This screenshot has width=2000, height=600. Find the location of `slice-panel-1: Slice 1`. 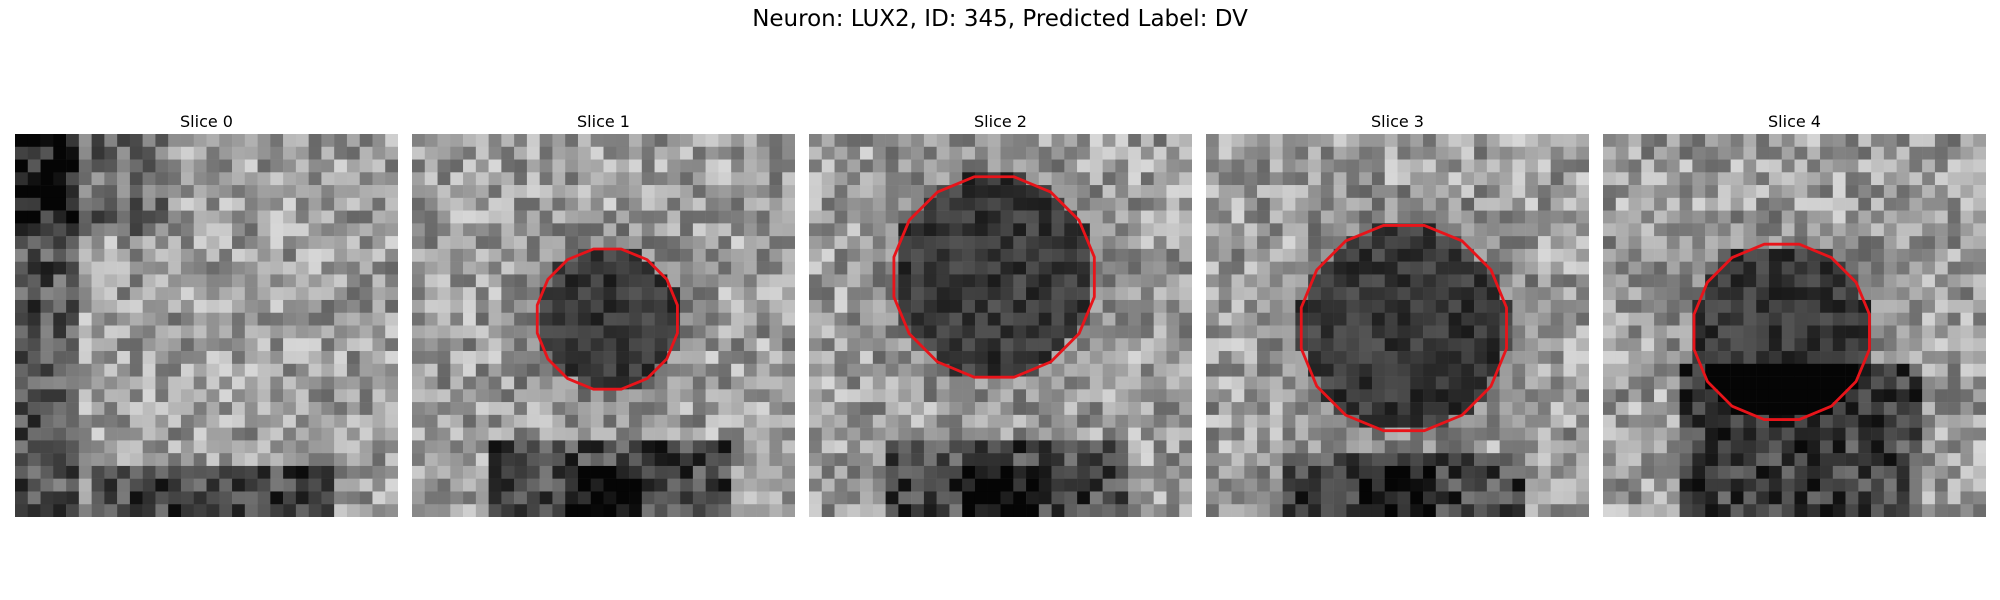

slice-panel-1: Slice 1 is located at coordinates (603, 313).